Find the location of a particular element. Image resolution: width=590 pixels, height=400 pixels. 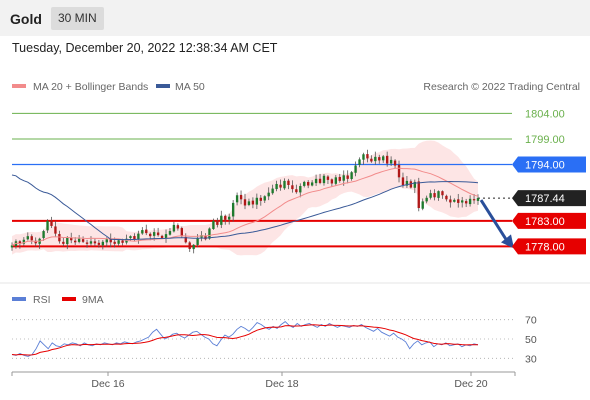

level-tag-shape is located at coordinates (549, 164).